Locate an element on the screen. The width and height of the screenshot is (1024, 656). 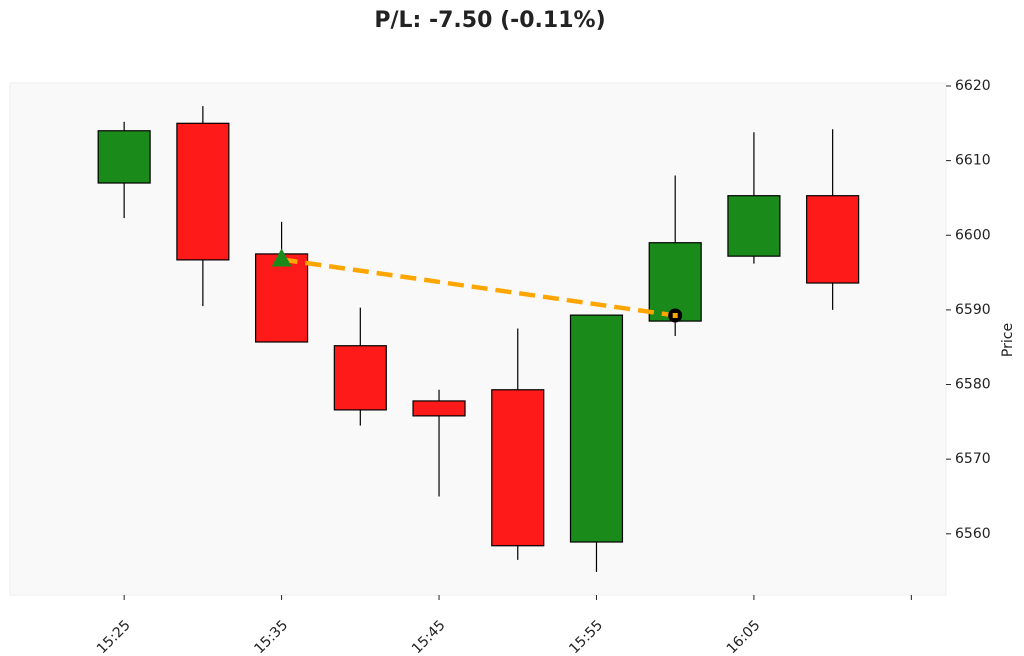
exit-dot is located at coordinates (675, 315).